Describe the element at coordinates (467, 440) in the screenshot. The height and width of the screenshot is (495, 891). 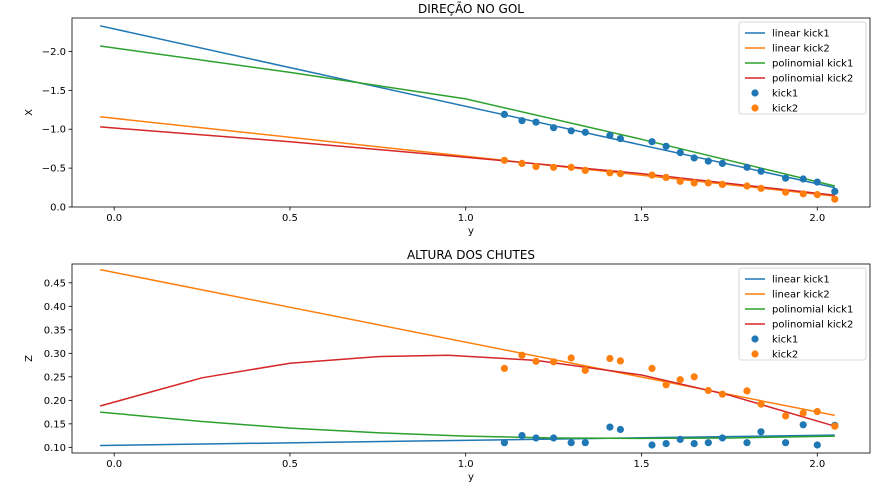
I see `series-line-linear-kick1` at that location.